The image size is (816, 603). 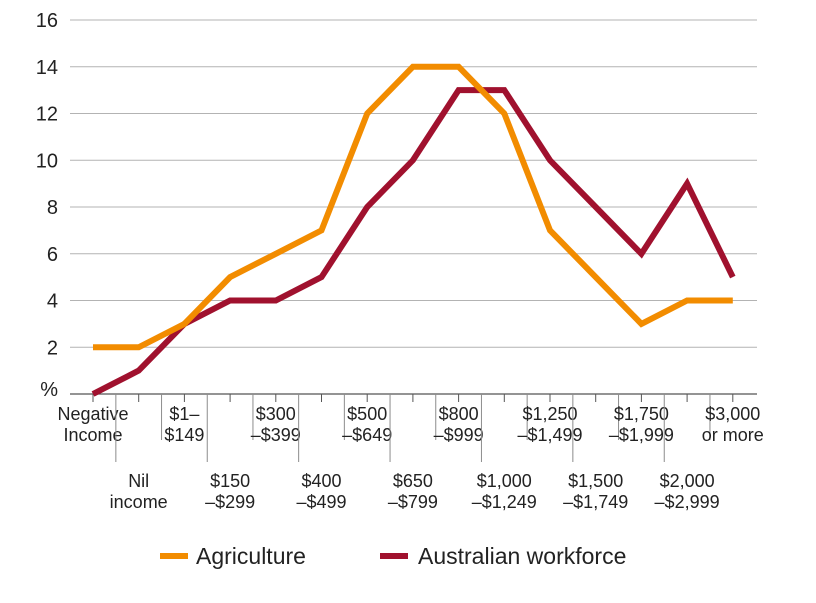 I want to click on y-tick-label: 2, so click(x=52, y=348).